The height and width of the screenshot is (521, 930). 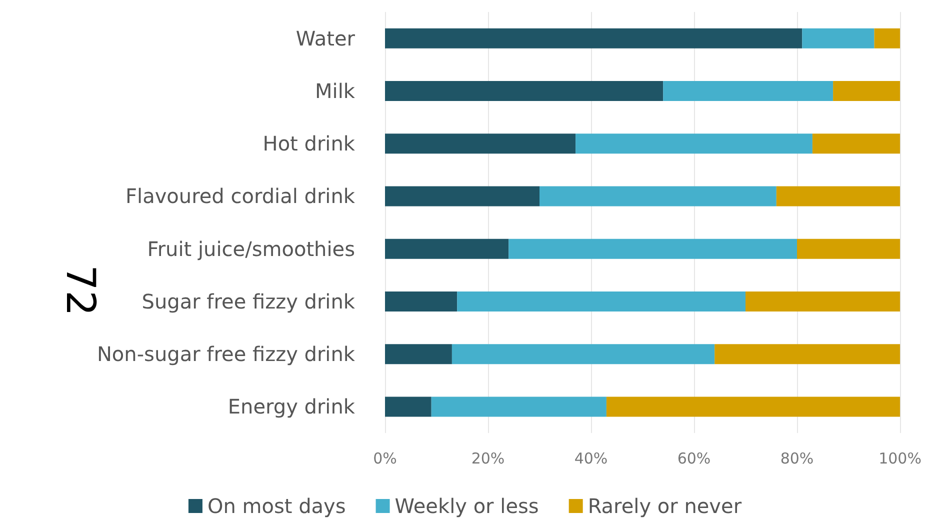 I want to click on y-tick-label: Water, so click(x=326, y=38).